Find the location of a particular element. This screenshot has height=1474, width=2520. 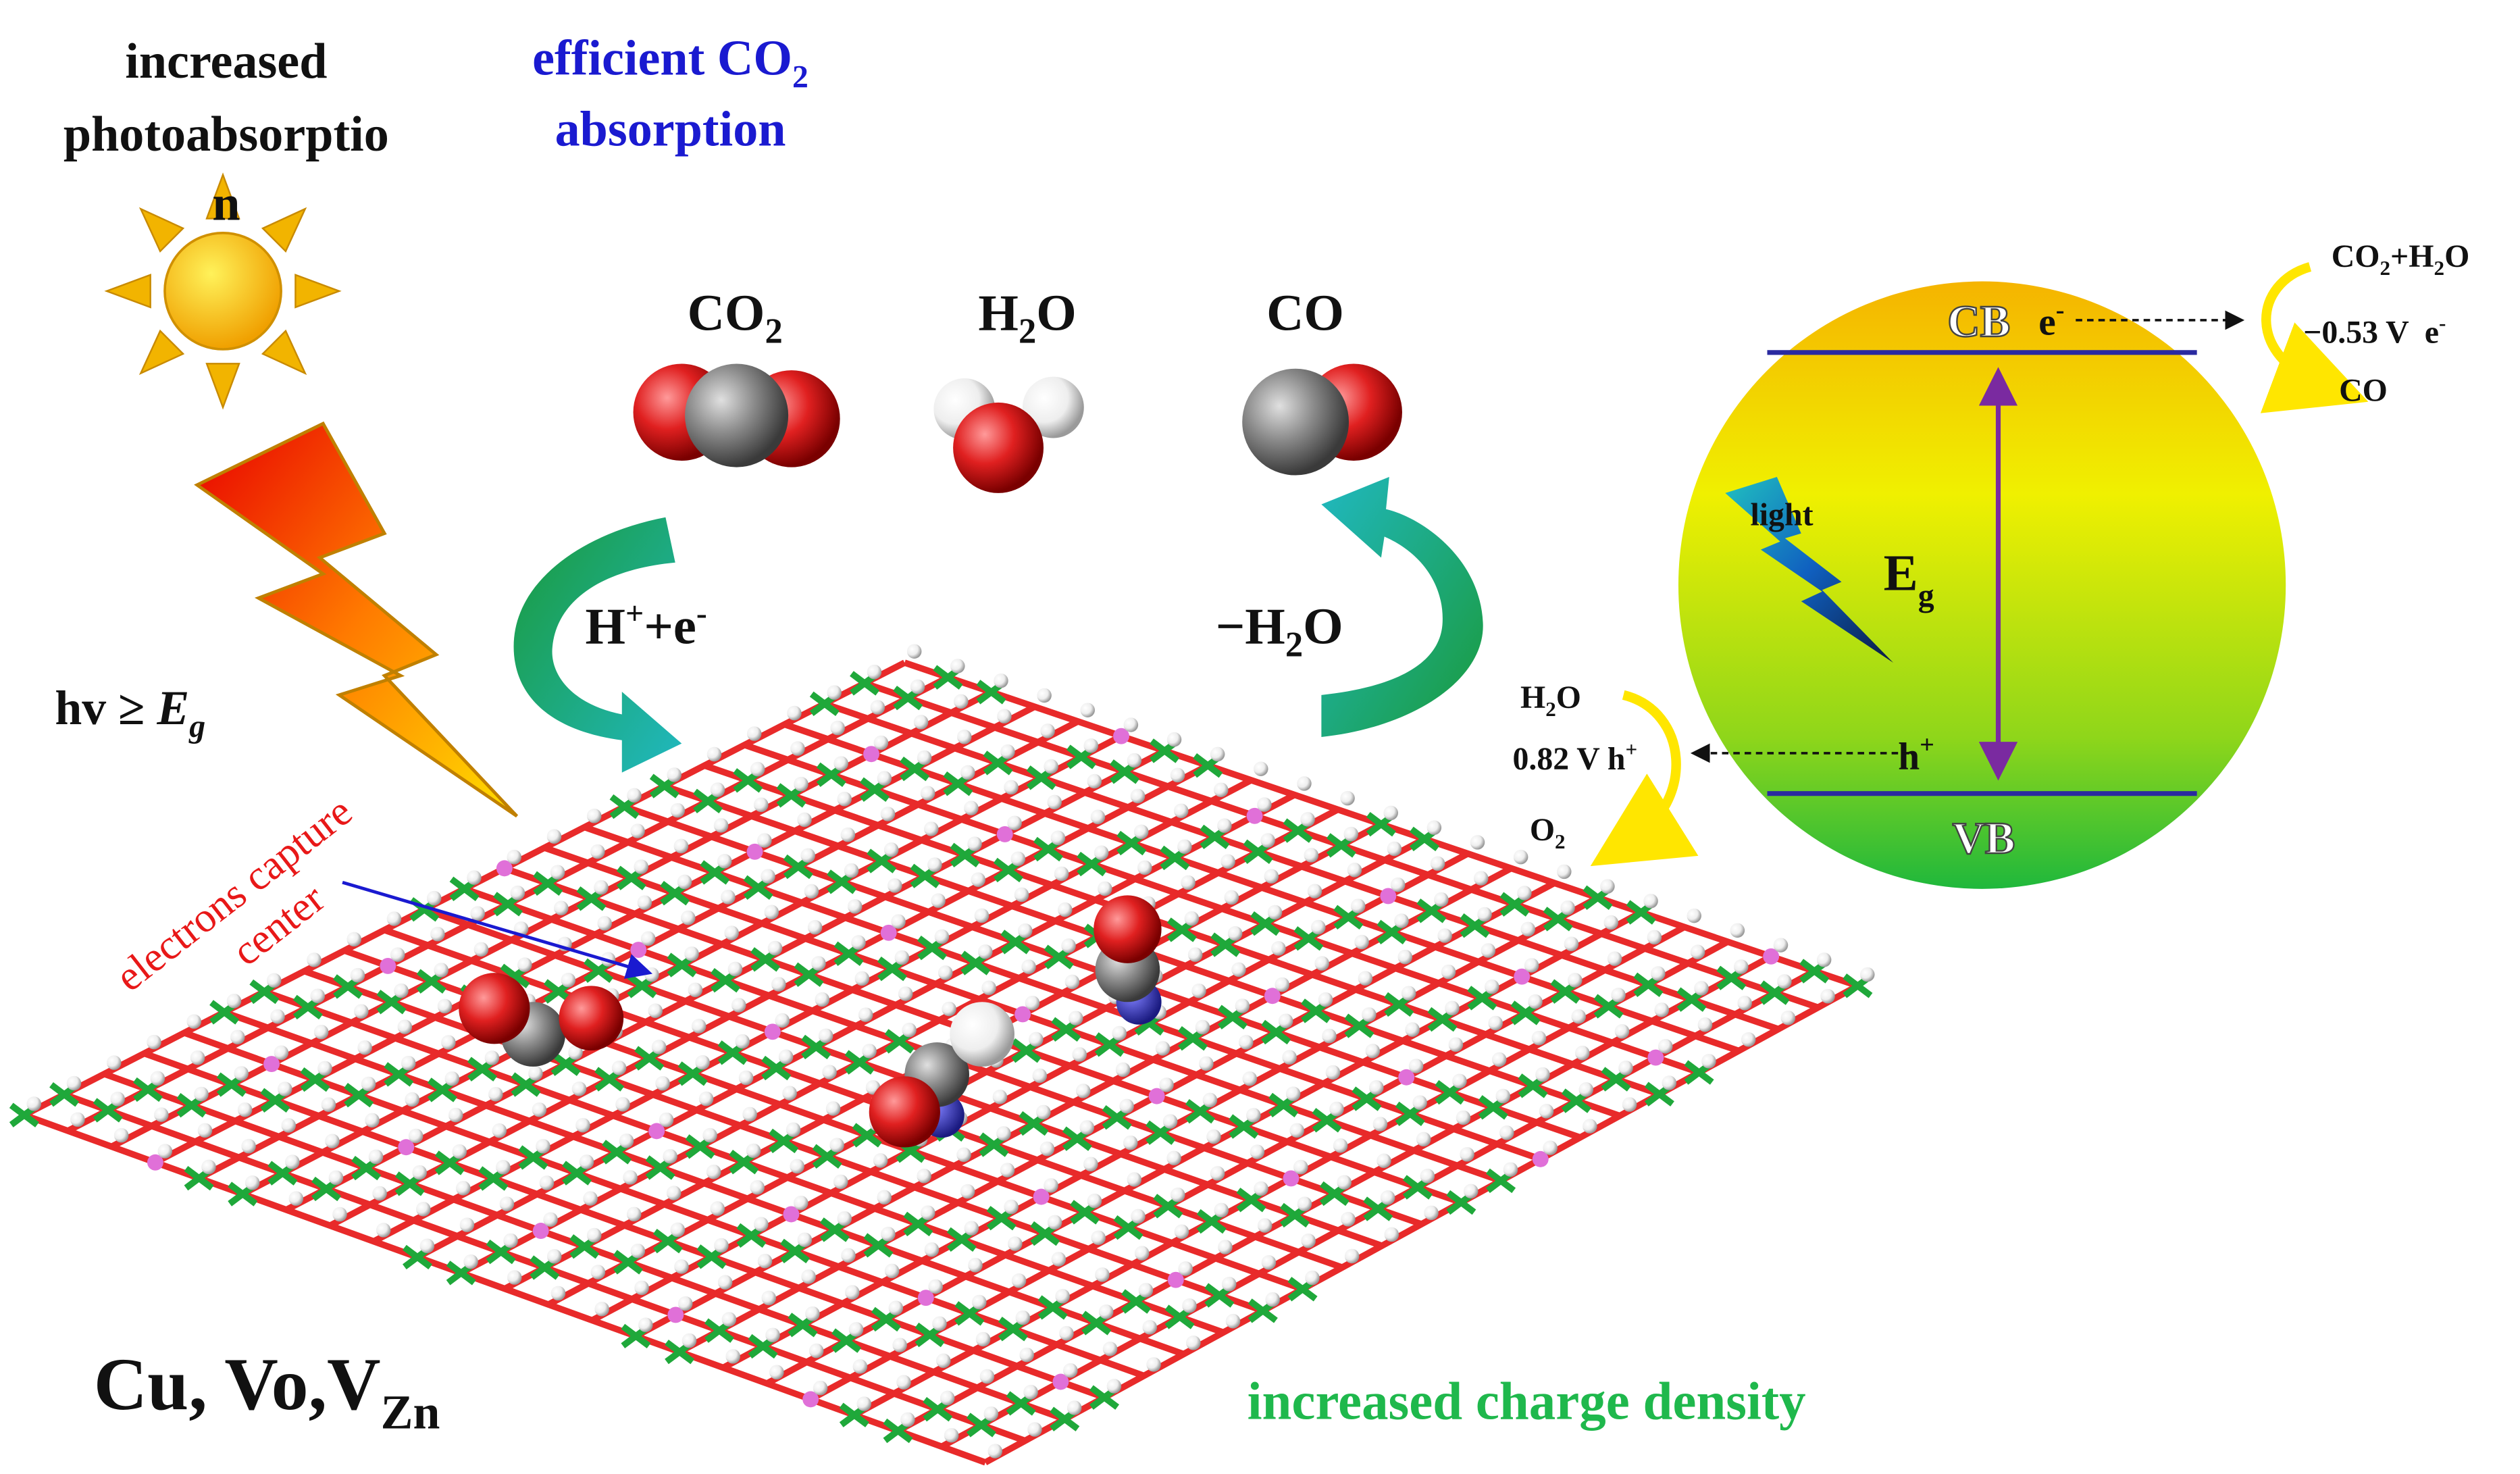

superscript: - is located at coordinates (2060, 311).